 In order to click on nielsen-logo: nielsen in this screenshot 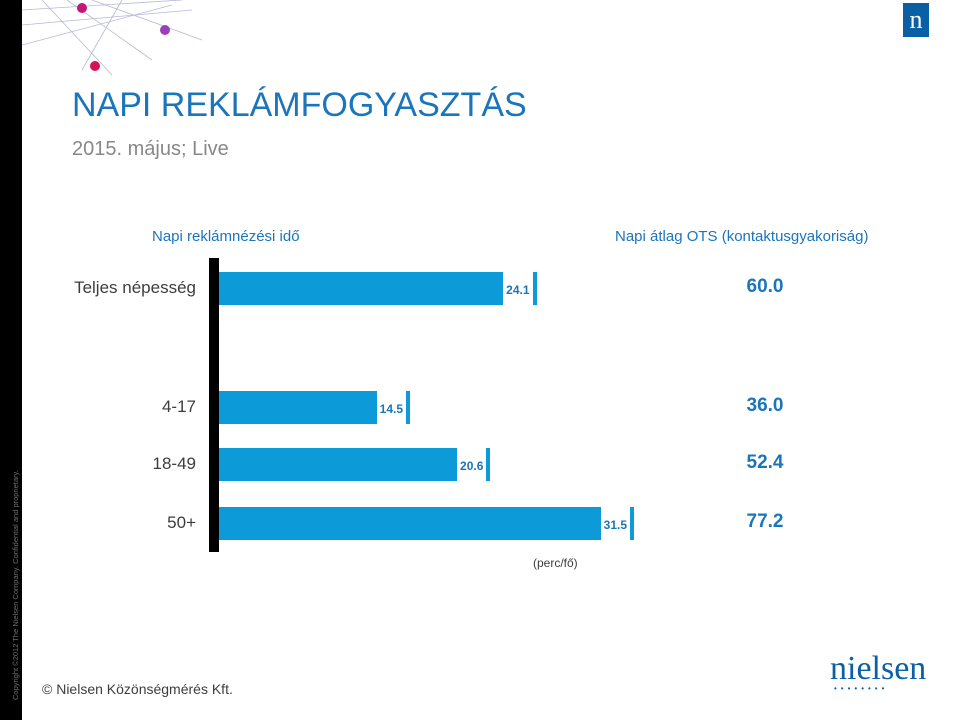, I will do `click(878, 668)`.